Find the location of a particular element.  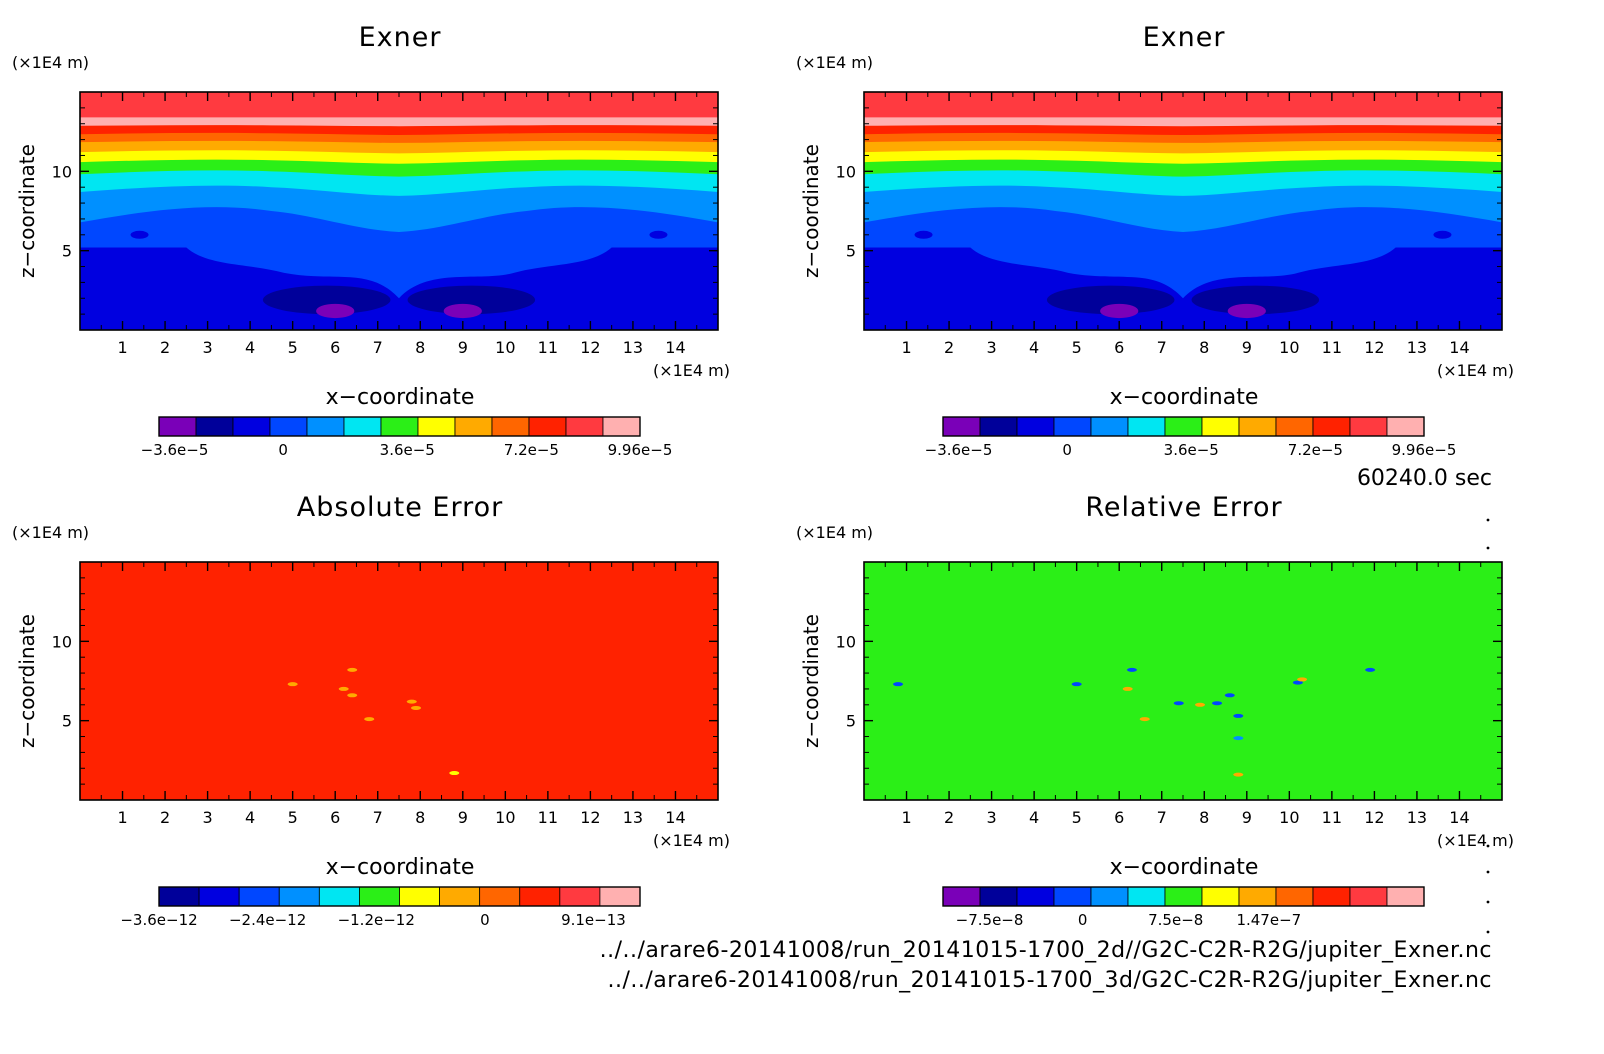

colorbar-label: 1.47e−7 is located at coordinates (1268, 920).